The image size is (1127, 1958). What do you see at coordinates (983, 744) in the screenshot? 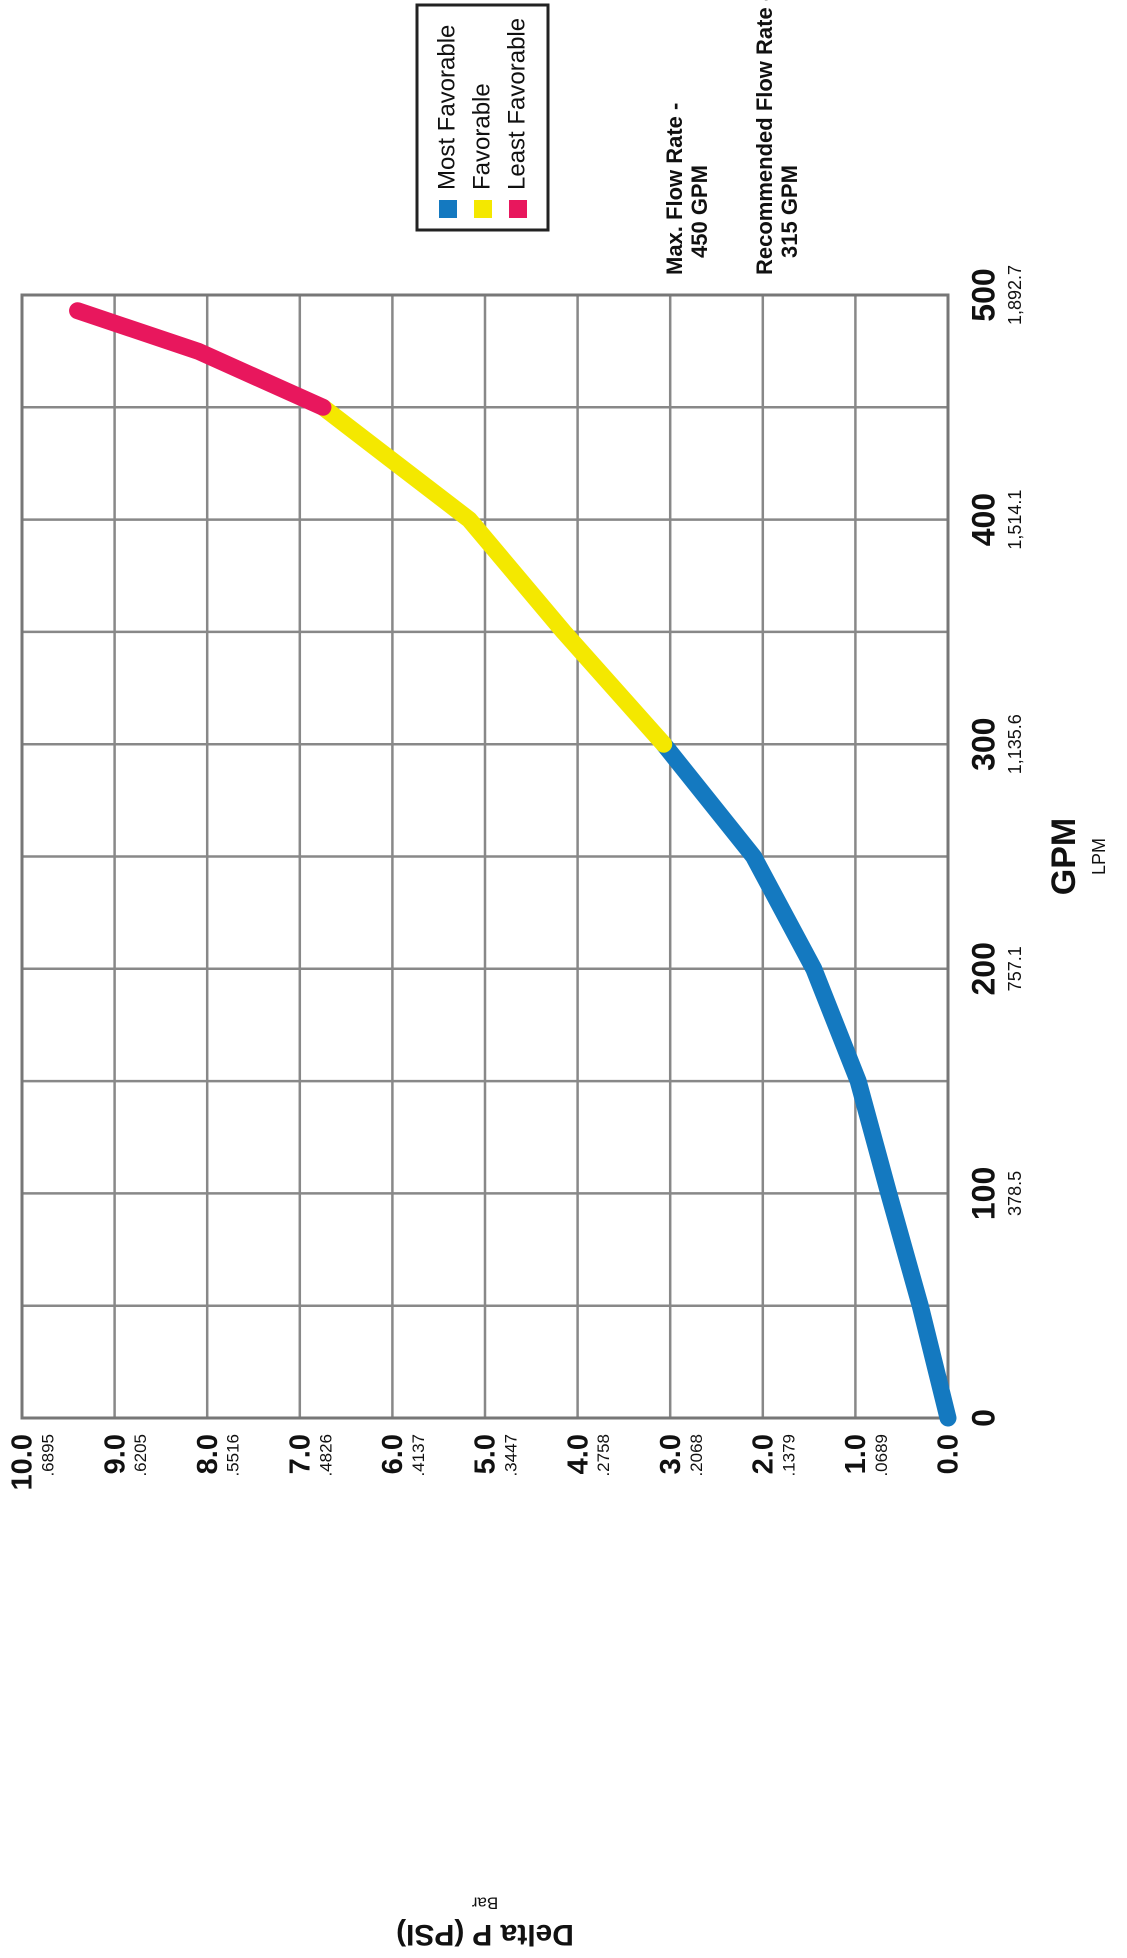
I see `x-tick-label: 300` at bounding box center [983, 744].